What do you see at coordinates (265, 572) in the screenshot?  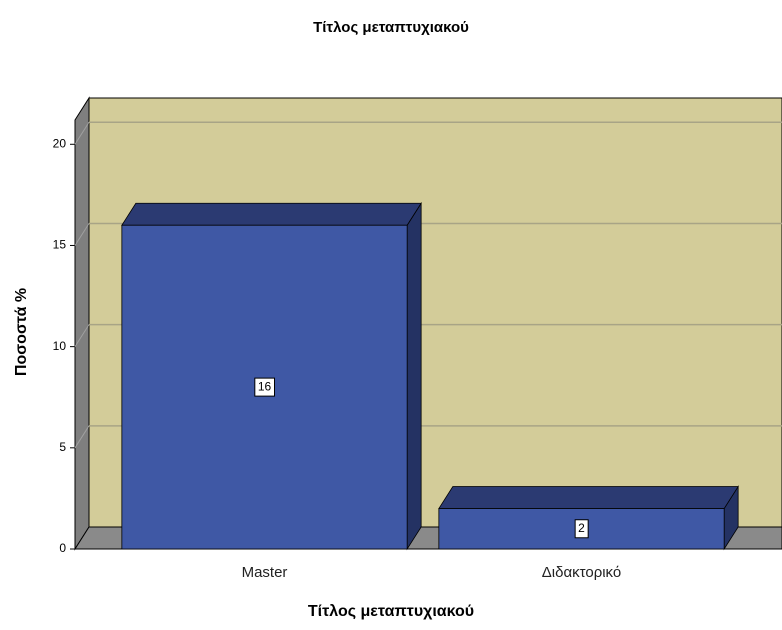 I see `x-tick-label: Master` at bounding box center [265, 572].